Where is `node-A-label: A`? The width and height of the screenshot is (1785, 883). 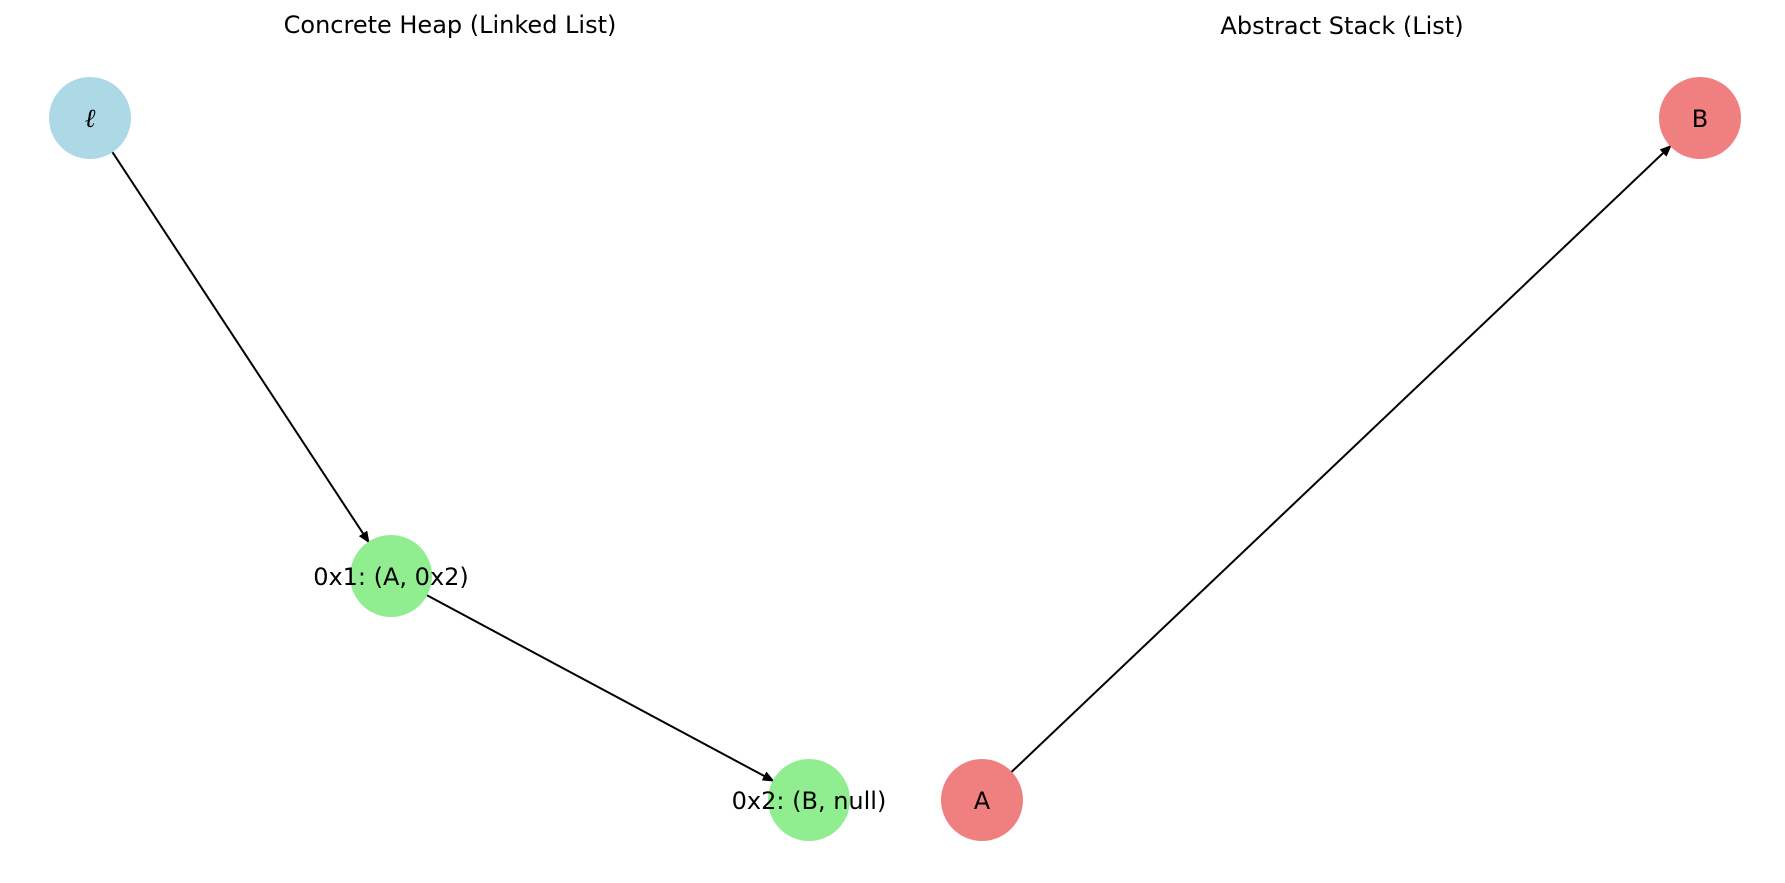
node-A-label: A is located at coordinates (982, 801).